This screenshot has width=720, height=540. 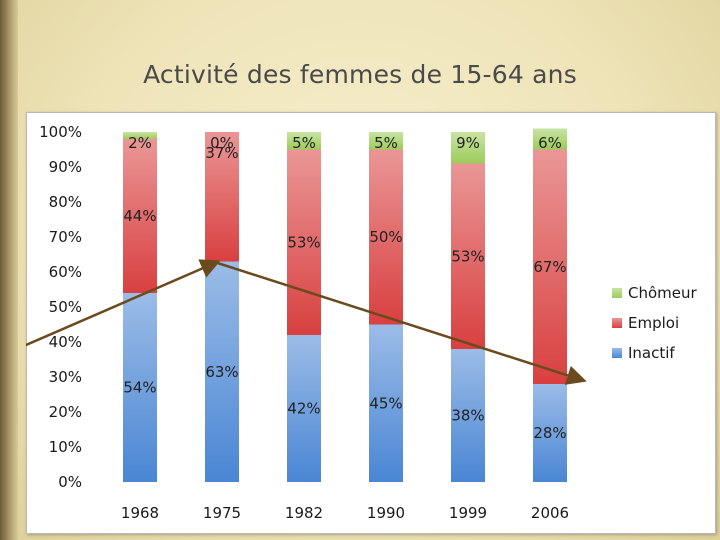 I want to click on x-tick-label: 1990, so click(x=386, y=513).